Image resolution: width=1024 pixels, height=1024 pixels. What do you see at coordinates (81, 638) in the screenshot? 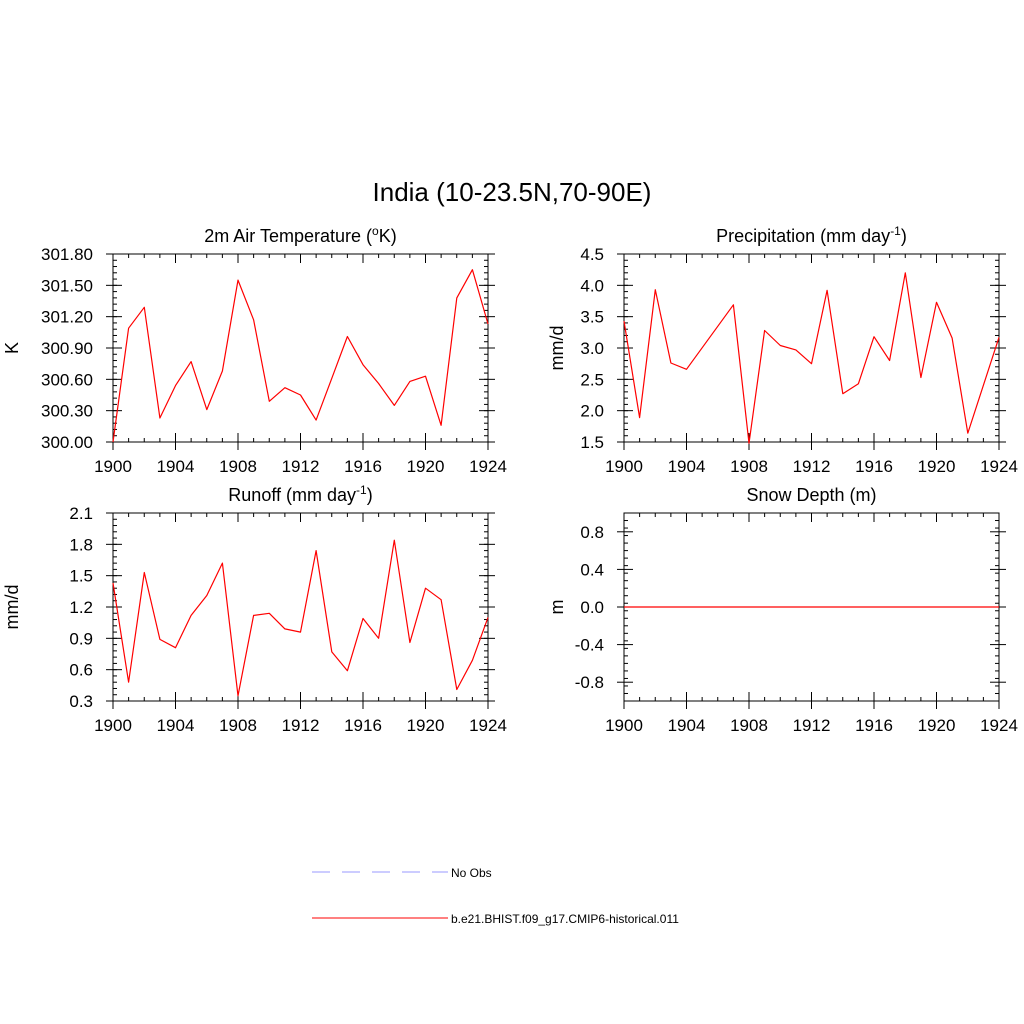
I see `y-tick-label: 0.9` at bounding box center [81, 638].